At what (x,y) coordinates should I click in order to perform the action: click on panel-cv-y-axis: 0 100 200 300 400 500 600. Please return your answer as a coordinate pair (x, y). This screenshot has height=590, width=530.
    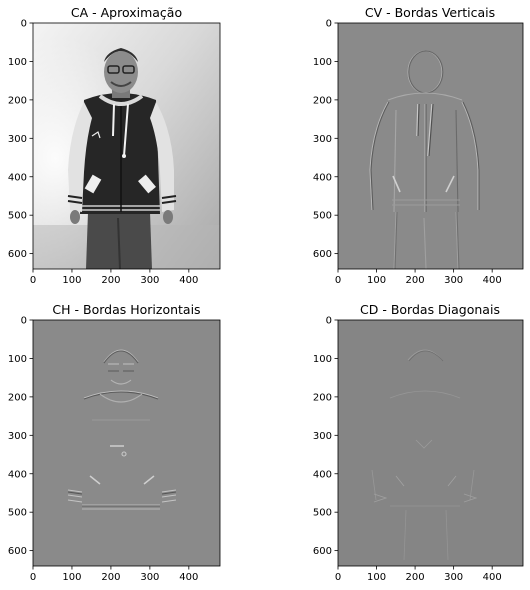
    Looking at the image, I should click on (325, 140).